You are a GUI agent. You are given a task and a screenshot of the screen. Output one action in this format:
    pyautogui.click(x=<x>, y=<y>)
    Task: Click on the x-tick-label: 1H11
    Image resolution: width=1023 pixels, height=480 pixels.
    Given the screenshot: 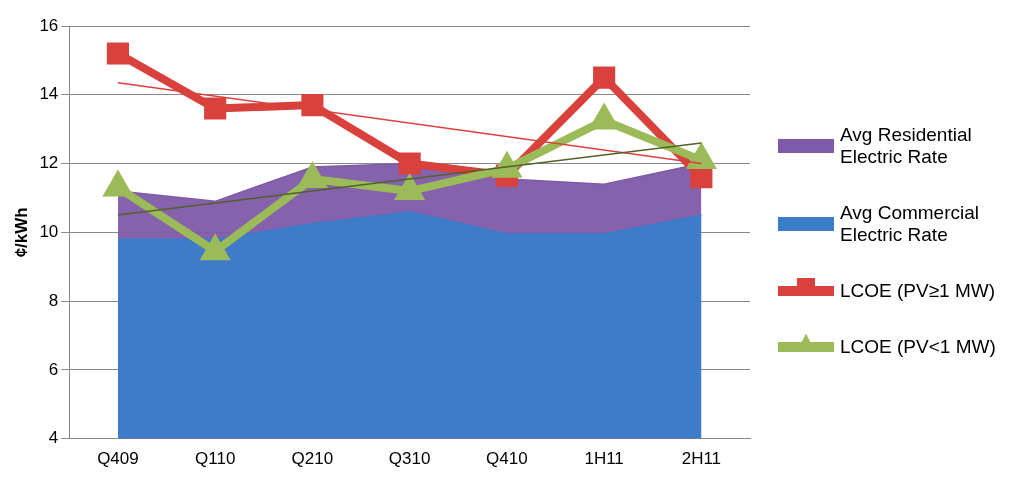 What is the action you would take?
    pyautogui.click(x=604, y=459)
    